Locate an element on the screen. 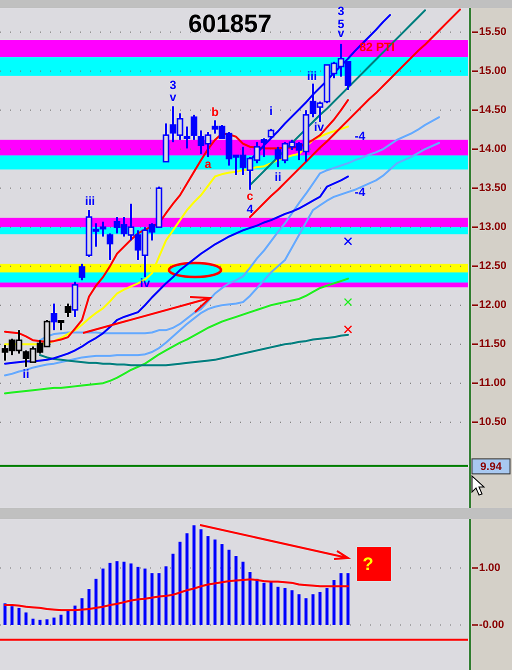  annotation: iv is located at coordinates (319, 127).